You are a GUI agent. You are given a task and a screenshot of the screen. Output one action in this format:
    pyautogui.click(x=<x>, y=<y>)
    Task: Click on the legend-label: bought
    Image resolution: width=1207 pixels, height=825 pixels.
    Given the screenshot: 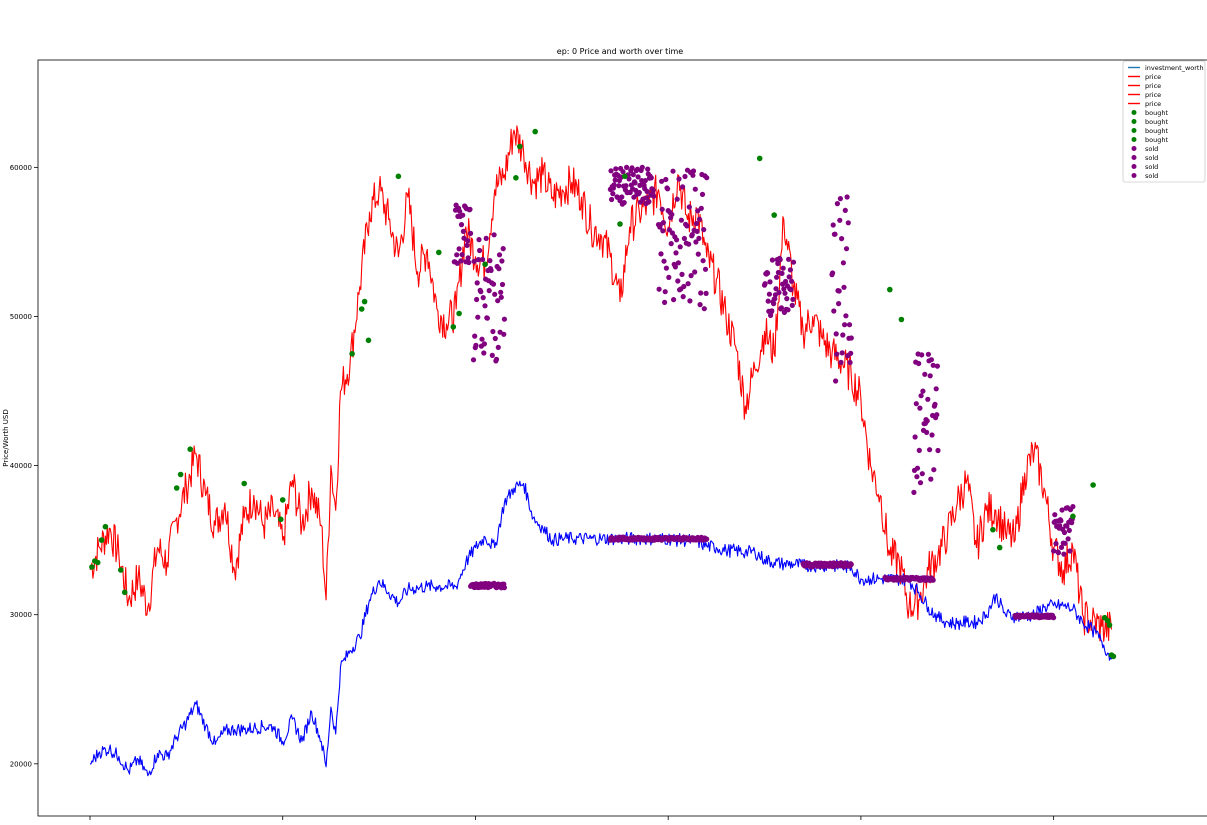 What is the action you would take?
    pyautogui.click(x=1156, y=122)
    